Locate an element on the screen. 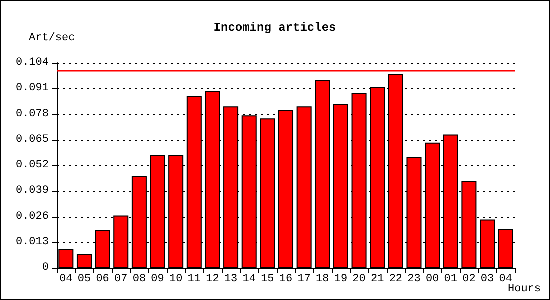  y-tick-label: 0.078 is located at coordinates (32, 114).